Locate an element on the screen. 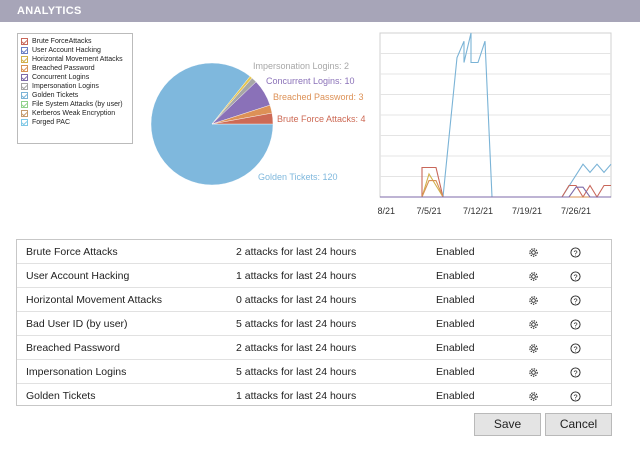  legend-item: Brute ForceAttacks is located at coordinates (75, 41).